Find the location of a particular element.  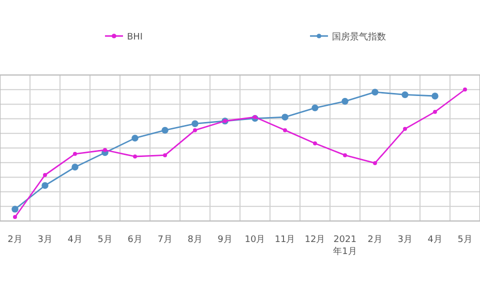

legend-label: 国房景气指数 is located at coordinates (359, 37).